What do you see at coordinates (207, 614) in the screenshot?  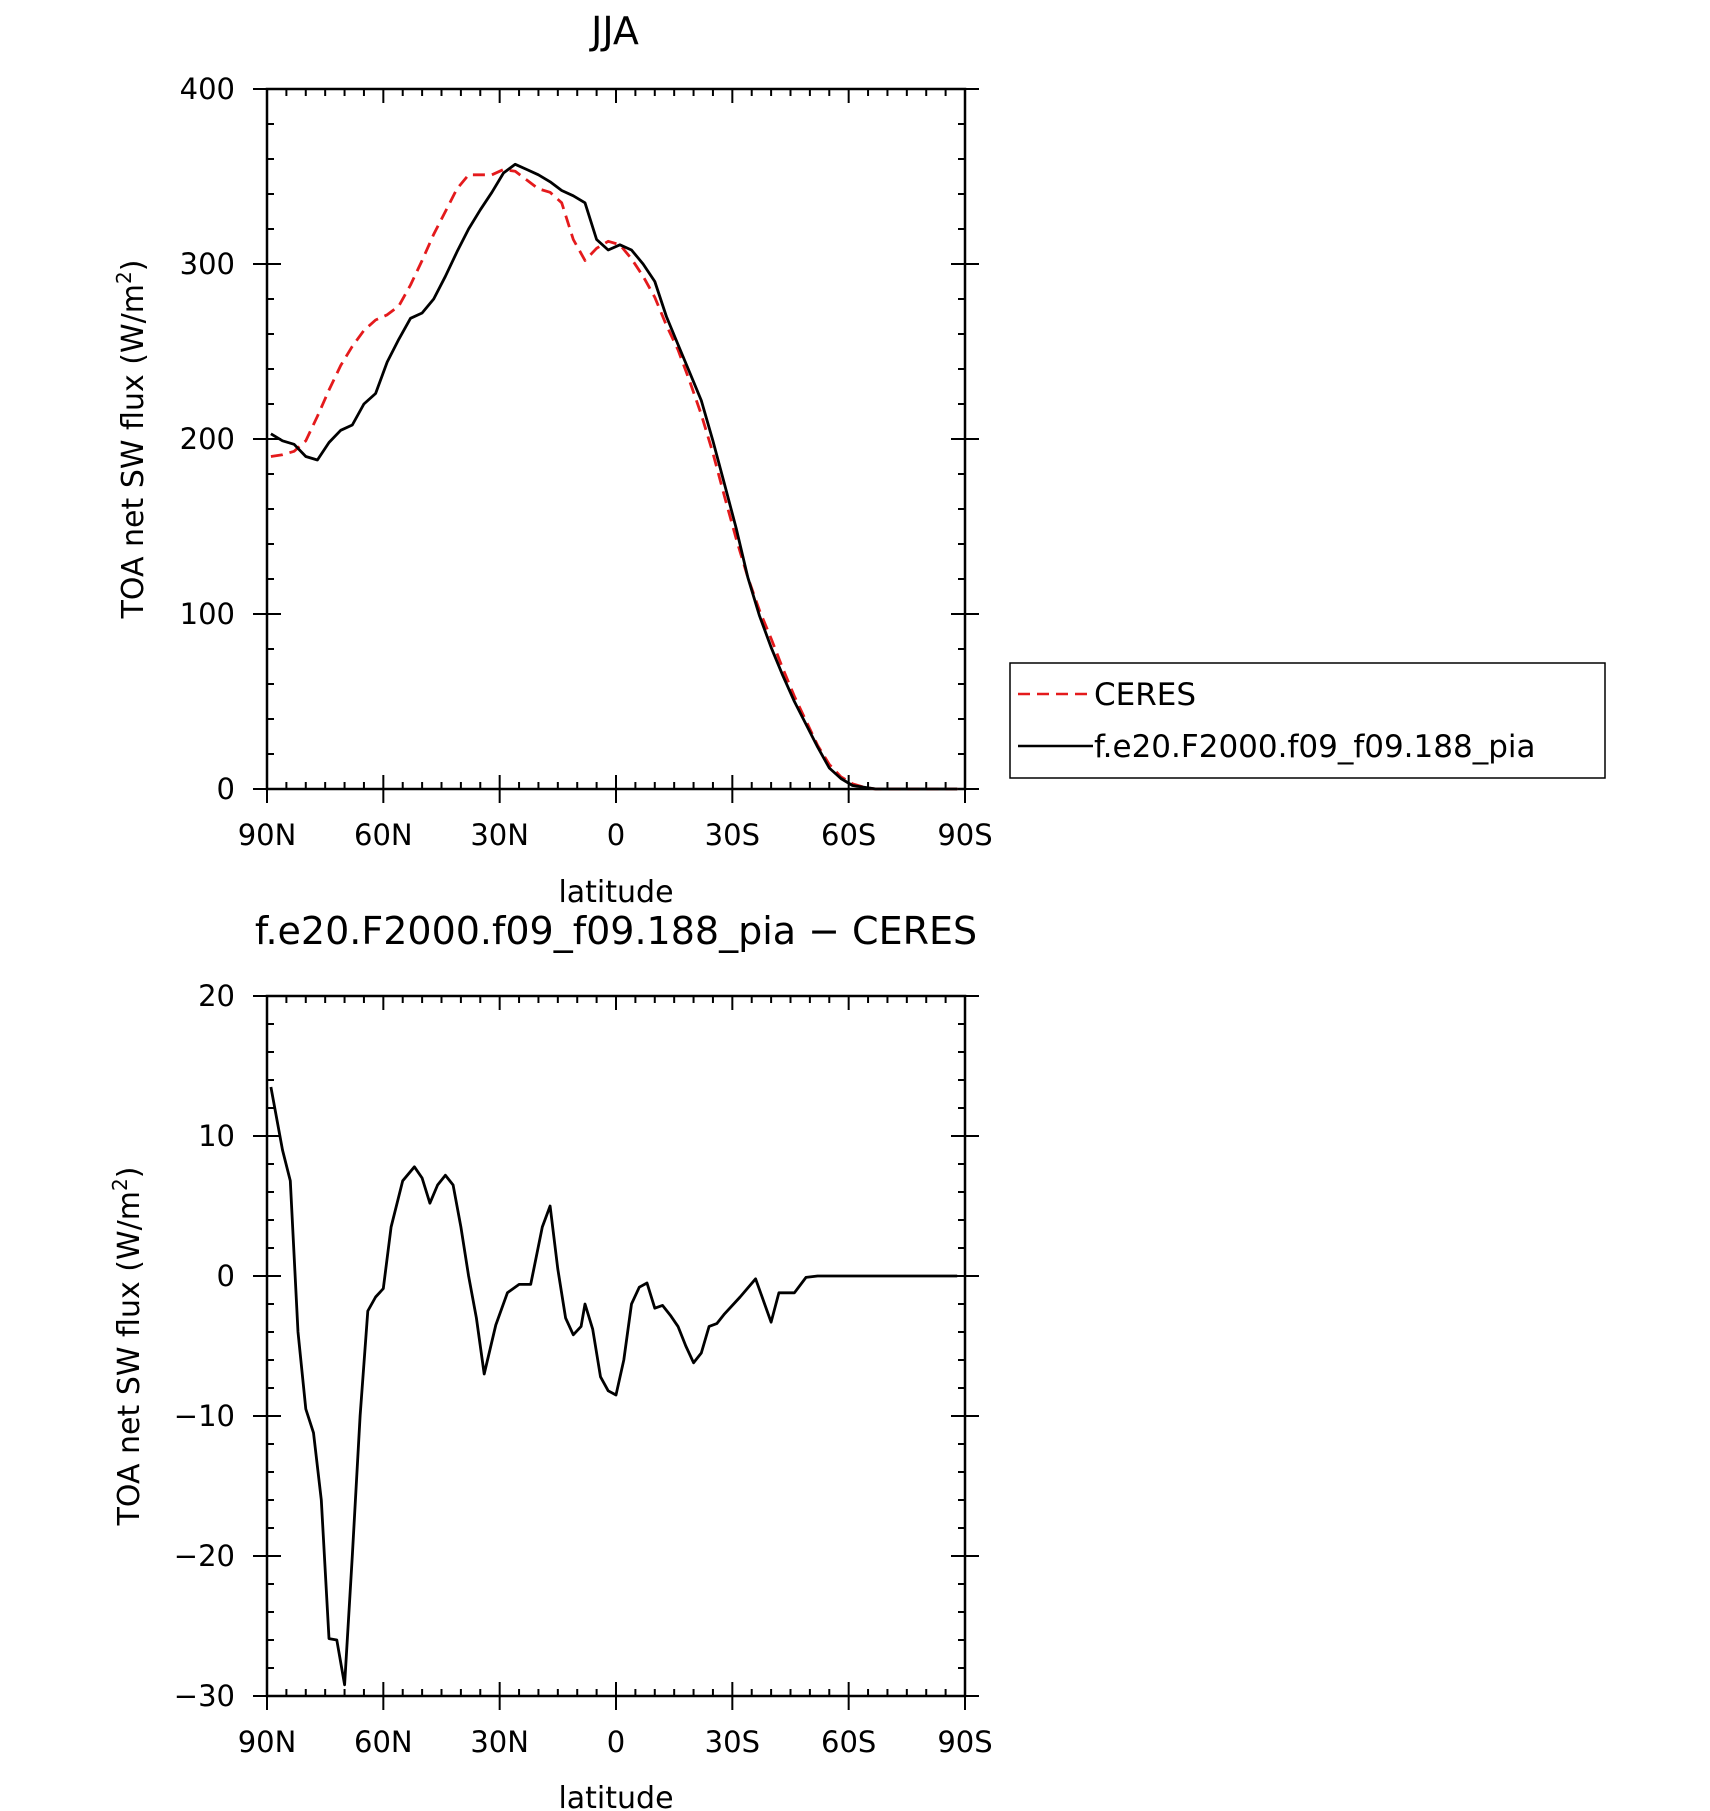 I see `y-tick-label: 100` at bounding box center [207, 614].